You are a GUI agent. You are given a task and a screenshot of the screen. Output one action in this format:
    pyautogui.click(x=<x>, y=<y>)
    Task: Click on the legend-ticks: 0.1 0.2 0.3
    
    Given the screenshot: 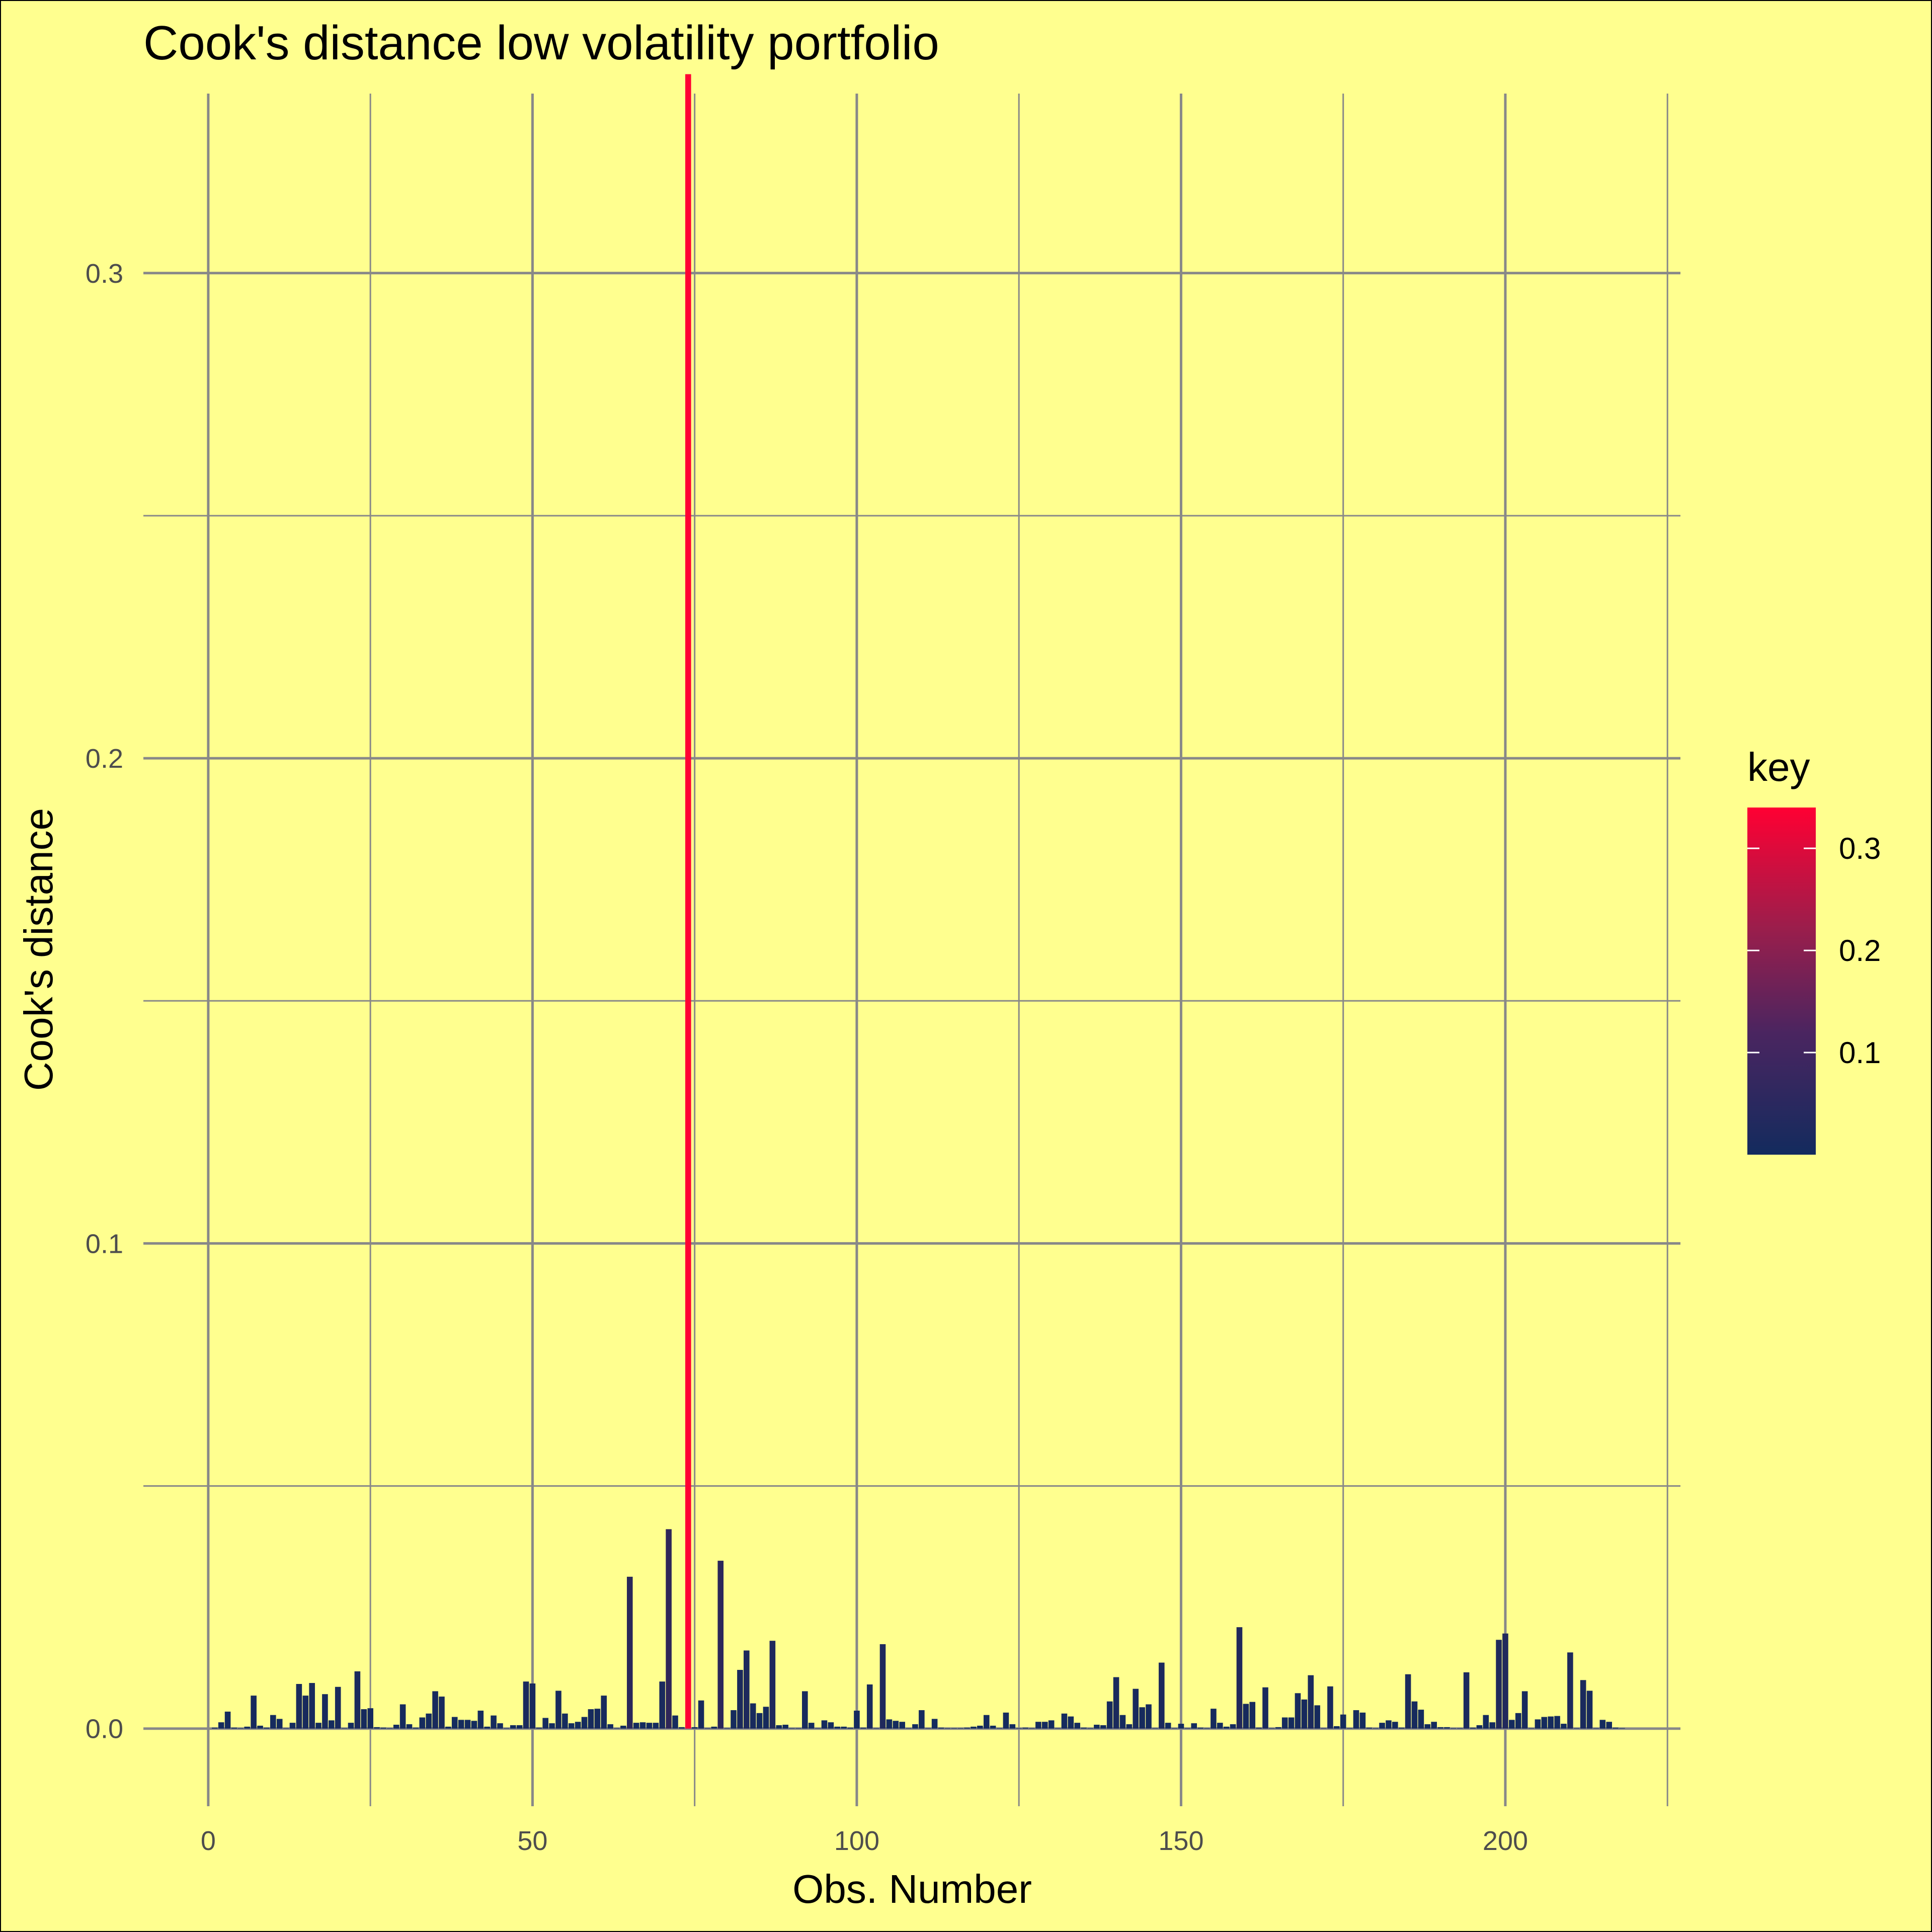 What is the action you would take?
    pyautogui.click(x=1814, y=951)
    